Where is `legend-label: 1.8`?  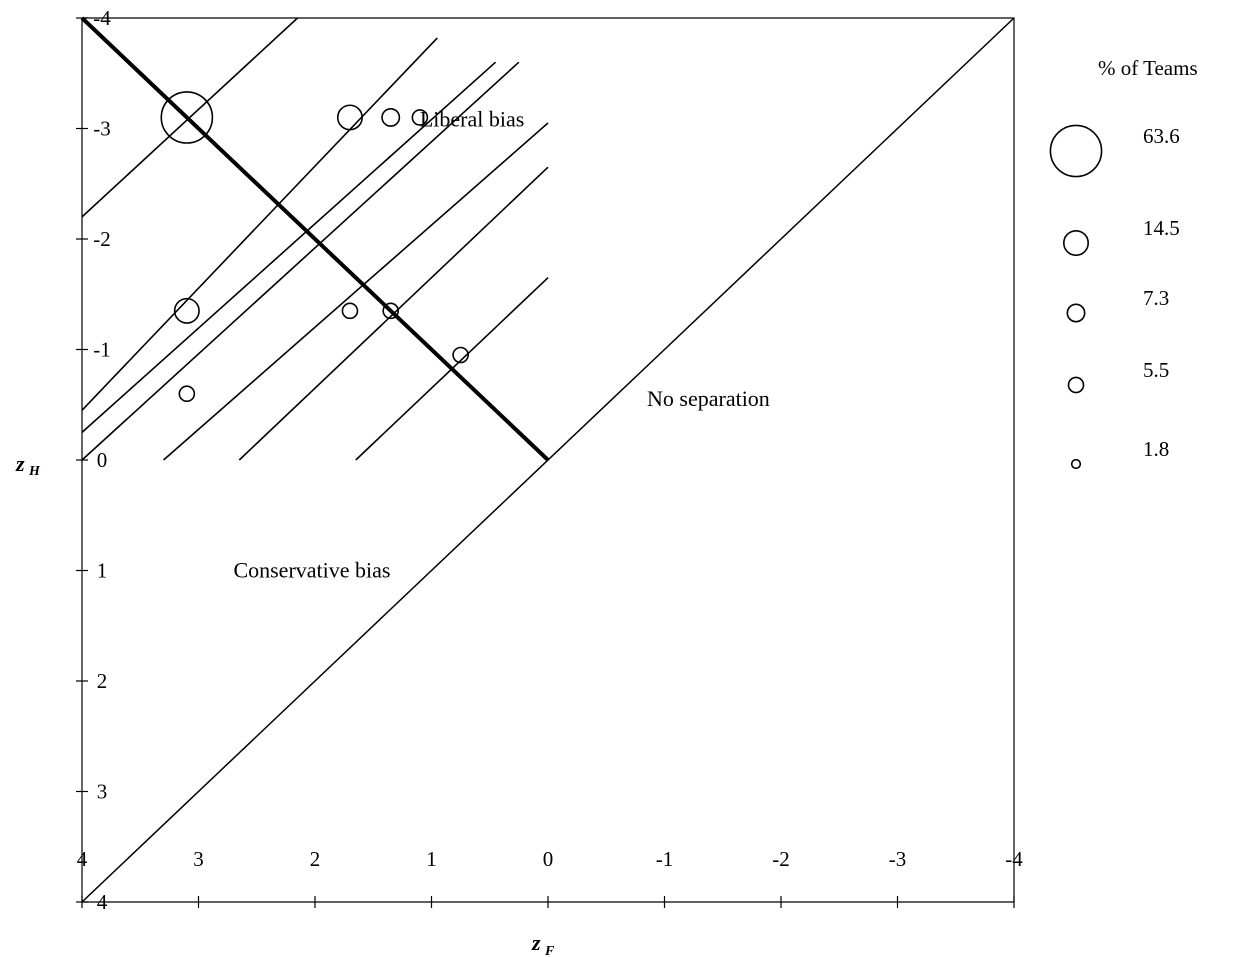 legend-label: 1.8 is located at coordinates (1156, 449).